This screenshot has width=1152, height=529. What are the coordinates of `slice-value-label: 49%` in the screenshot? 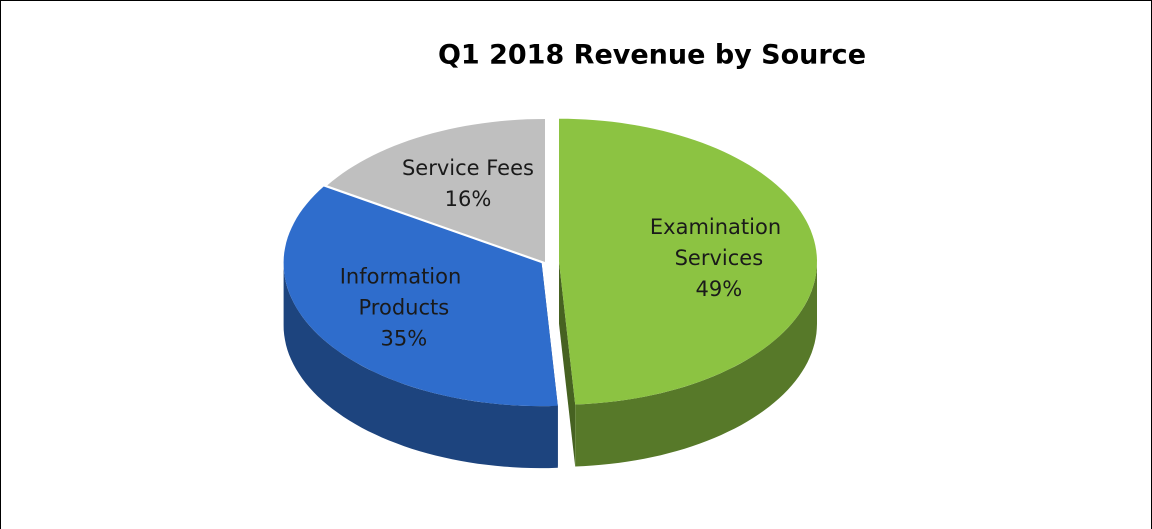 It's located at (719, 289).